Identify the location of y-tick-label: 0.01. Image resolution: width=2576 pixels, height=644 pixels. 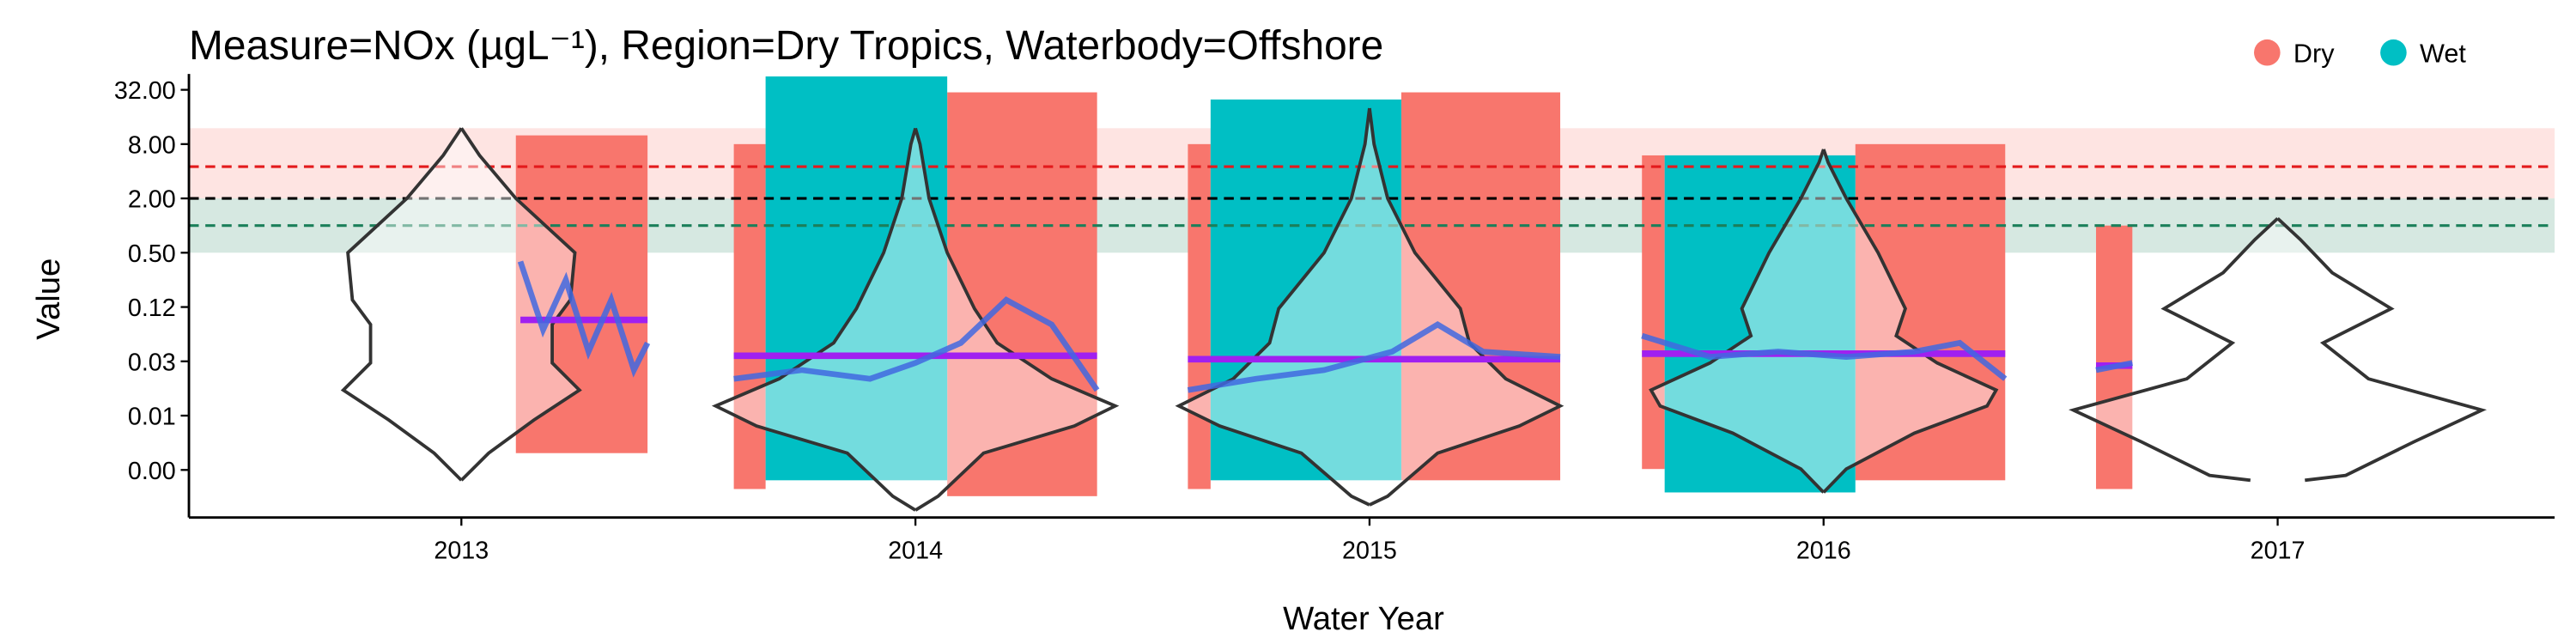
(152, 418).